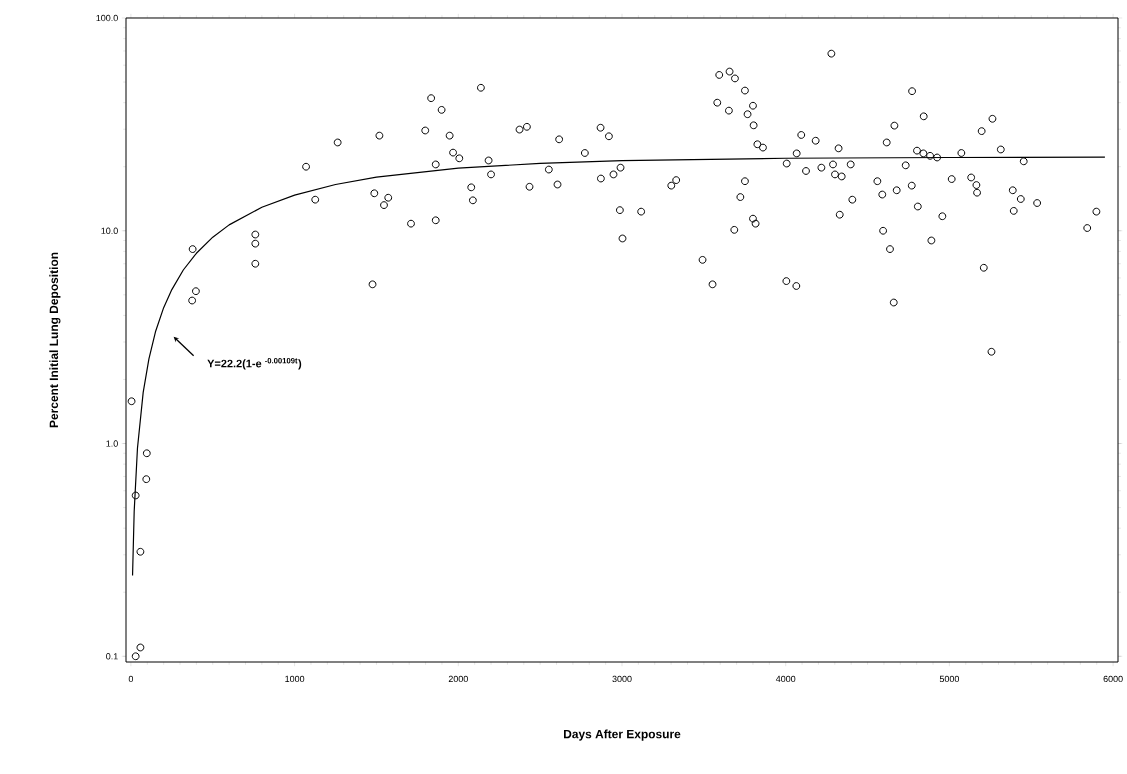 This screenshot has width=1127, height=774. I want to click on x-tick-label: 3000, so click(622, 679).